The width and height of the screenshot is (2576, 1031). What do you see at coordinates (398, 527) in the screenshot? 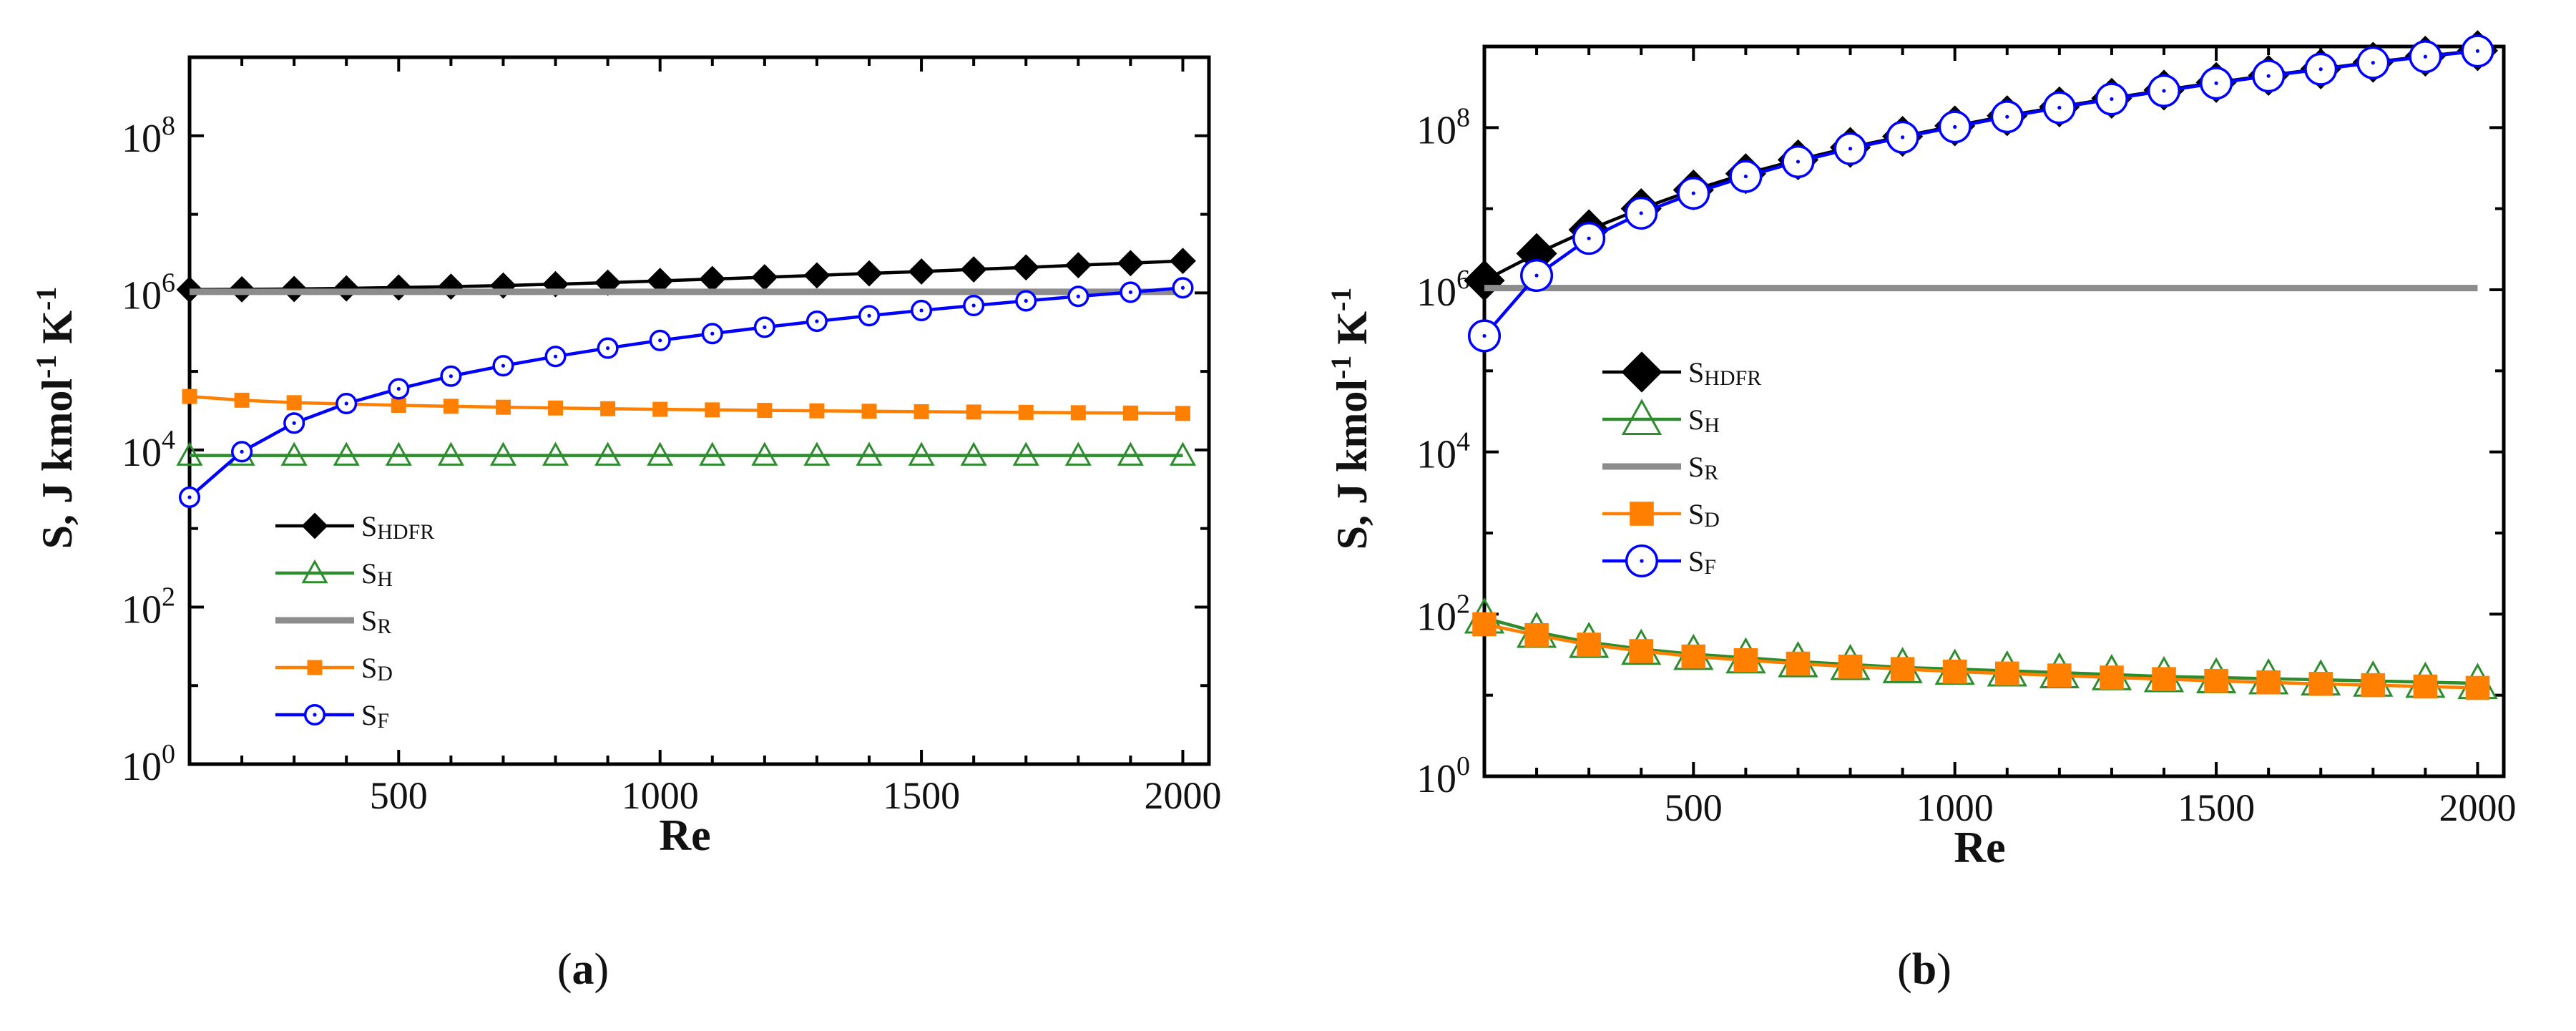
I see `legend-label-shdfr: SHDFR` at bounding box center [398, 527].